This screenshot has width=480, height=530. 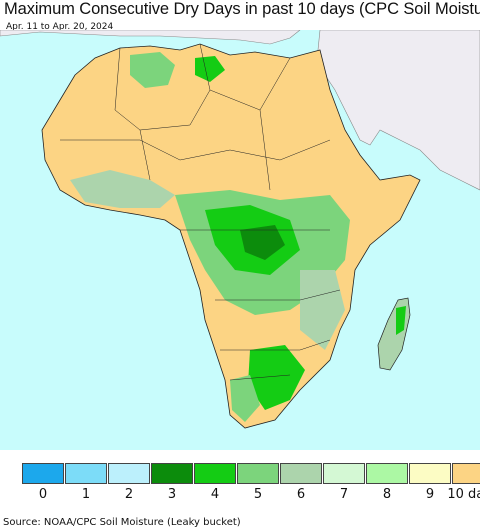 I want to click on wet-zone-south-light, so click(x=245, y=398).